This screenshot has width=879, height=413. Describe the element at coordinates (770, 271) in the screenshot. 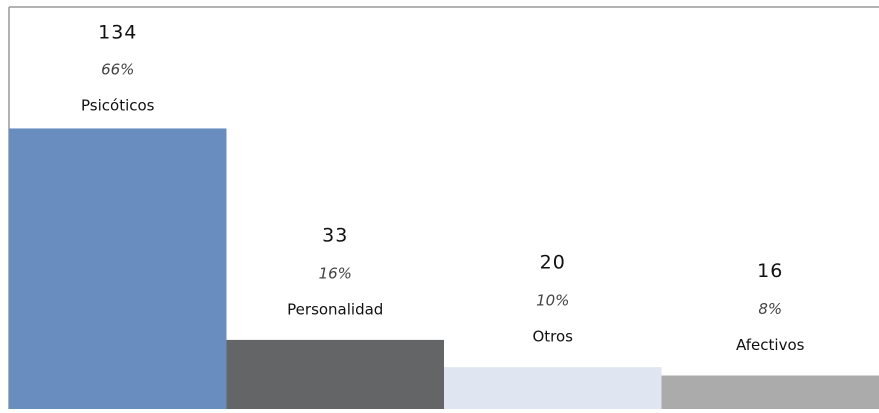

I see `value-label: 16` at that location.